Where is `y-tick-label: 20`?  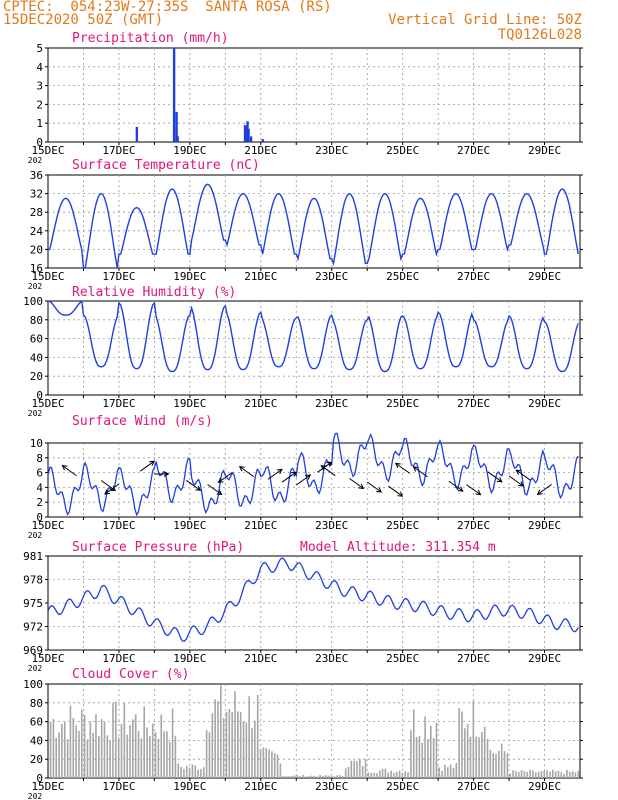
y-tick-label: 20 is located at coordinates (36, 376).